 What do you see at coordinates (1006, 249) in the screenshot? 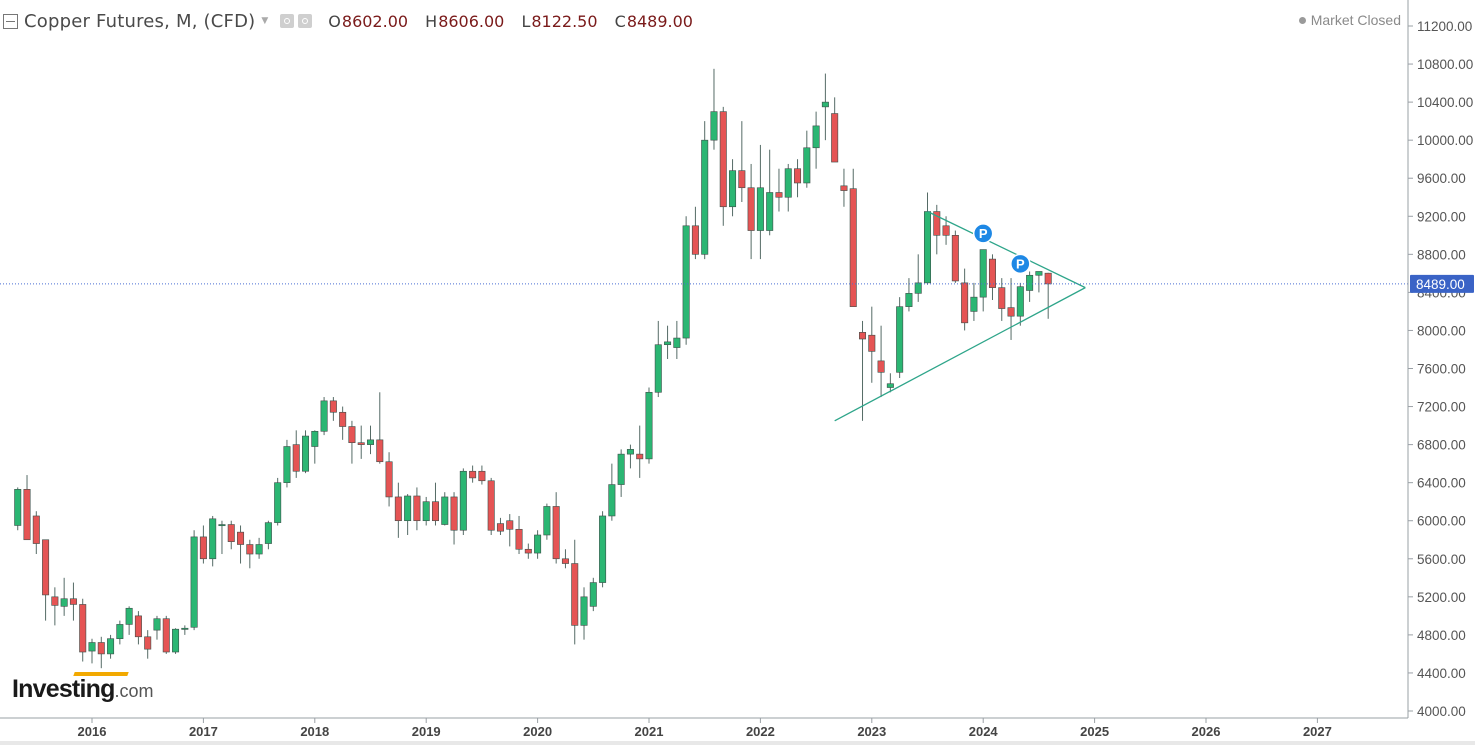
I see `trendline-upper` at bounding box center [1006, 249].